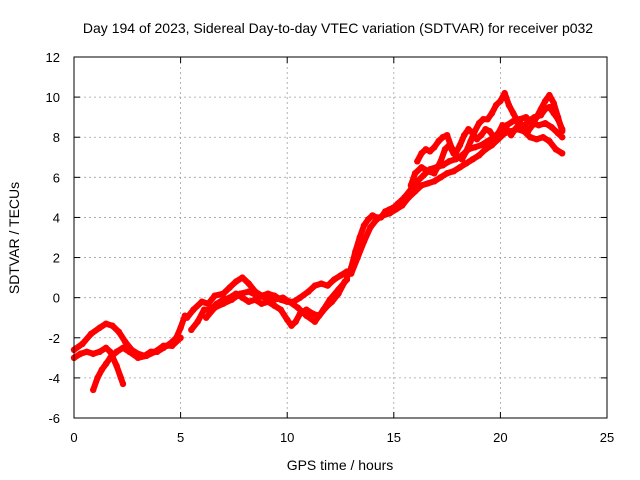 Image resolution: width=640 pixels, height=480 pixels. I want to click on series-track-j, so click(490, 128).